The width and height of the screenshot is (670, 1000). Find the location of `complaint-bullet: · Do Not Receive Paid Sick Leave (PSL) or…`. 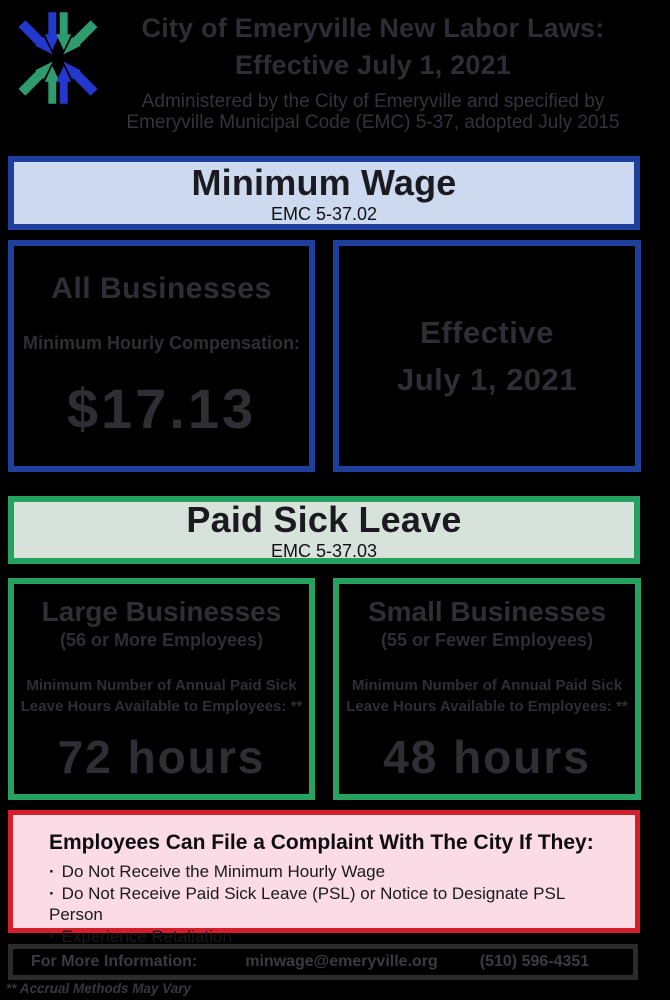

complaint-bullet: · Do Not Receive Paid Sick Leave (PSL) or… is located at coordinates (333, 904).